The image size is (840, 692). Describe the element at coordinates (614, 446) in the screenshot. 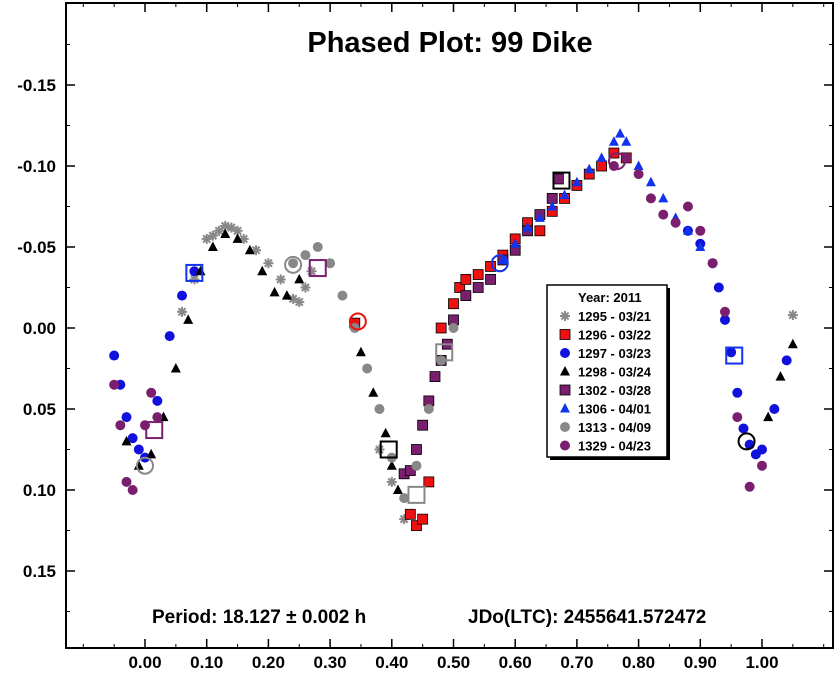

I see `legend-label: 1329 - 04/23` at that location.